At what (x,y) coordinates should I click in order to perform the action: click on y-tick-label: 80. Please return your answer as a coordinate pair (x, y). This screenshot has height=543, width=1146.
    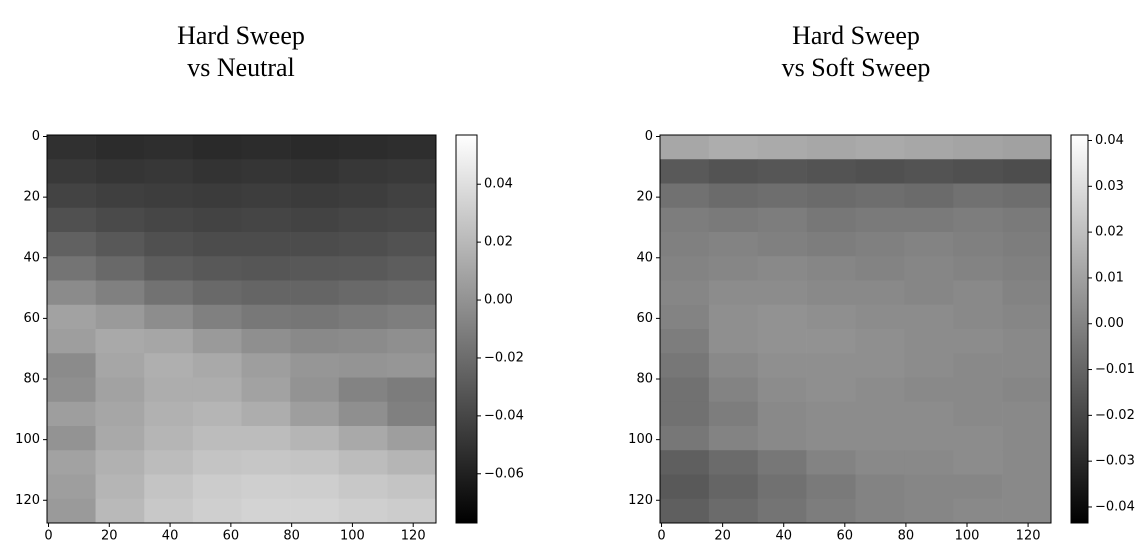
    Looking at the image, I should click on (31, 379).